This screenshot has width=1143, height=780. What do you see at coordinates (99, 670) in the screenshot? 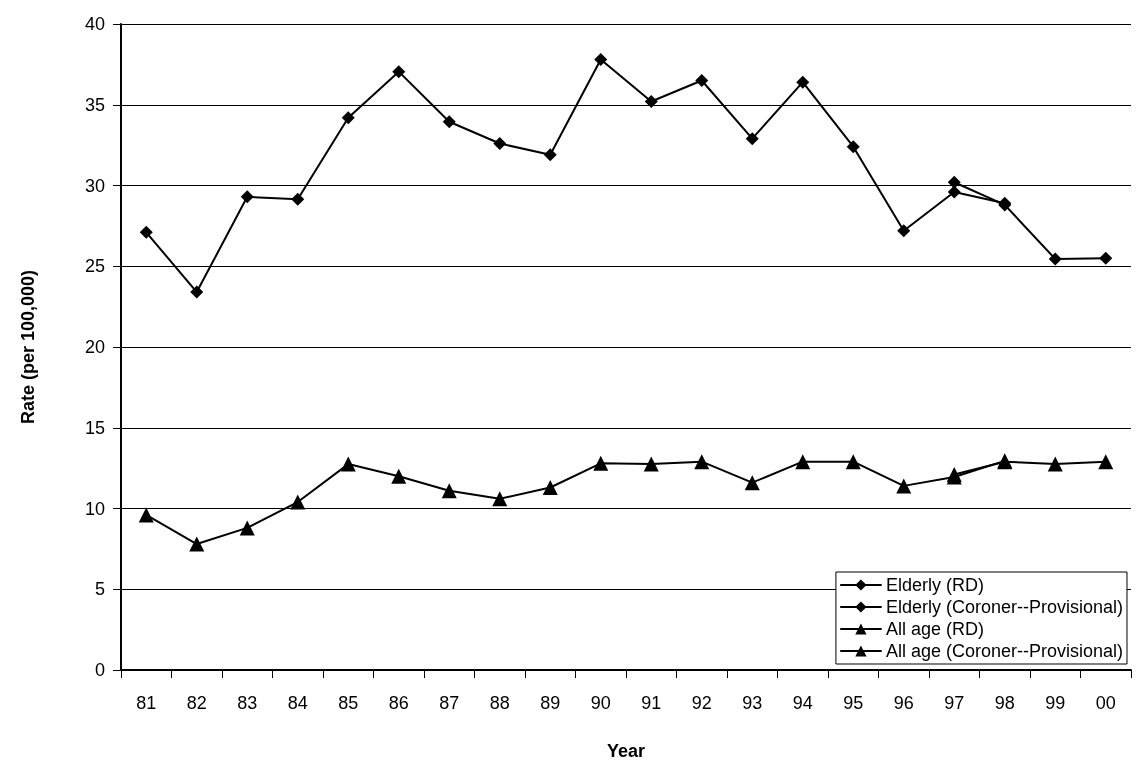
I see `y-tick-label: 0` at bounding box center [99, 670].